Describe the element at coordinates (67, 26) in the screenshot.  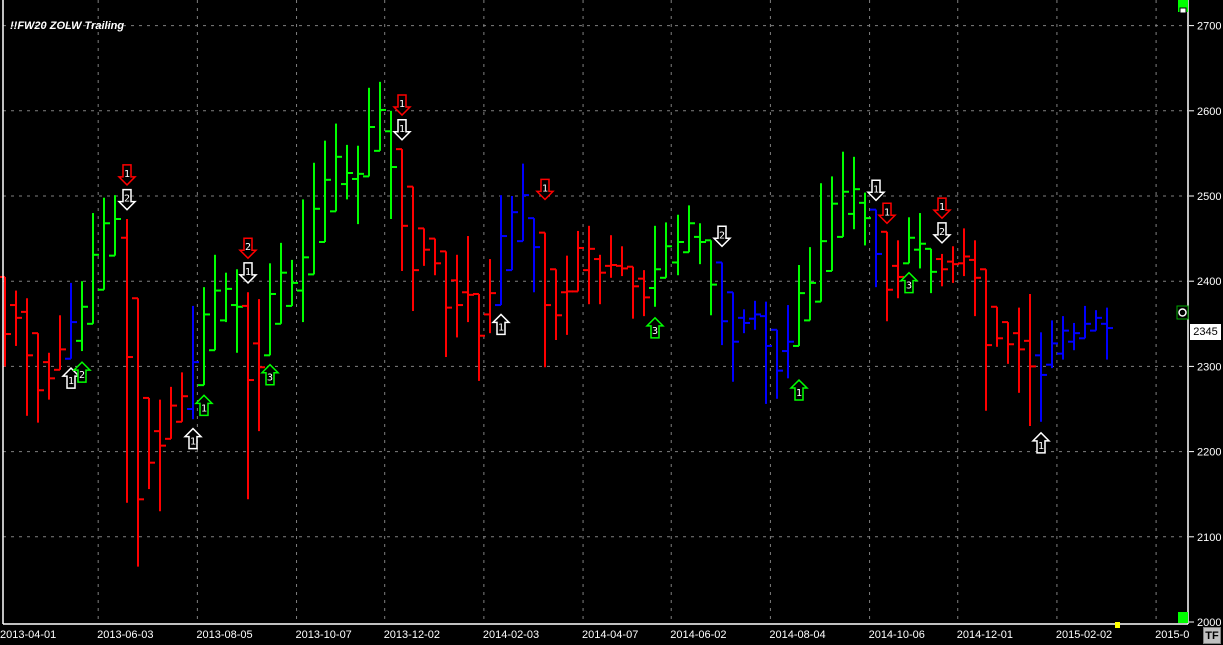
I see `chart-title: !!FW20 ZOLW Trailing` at that location.